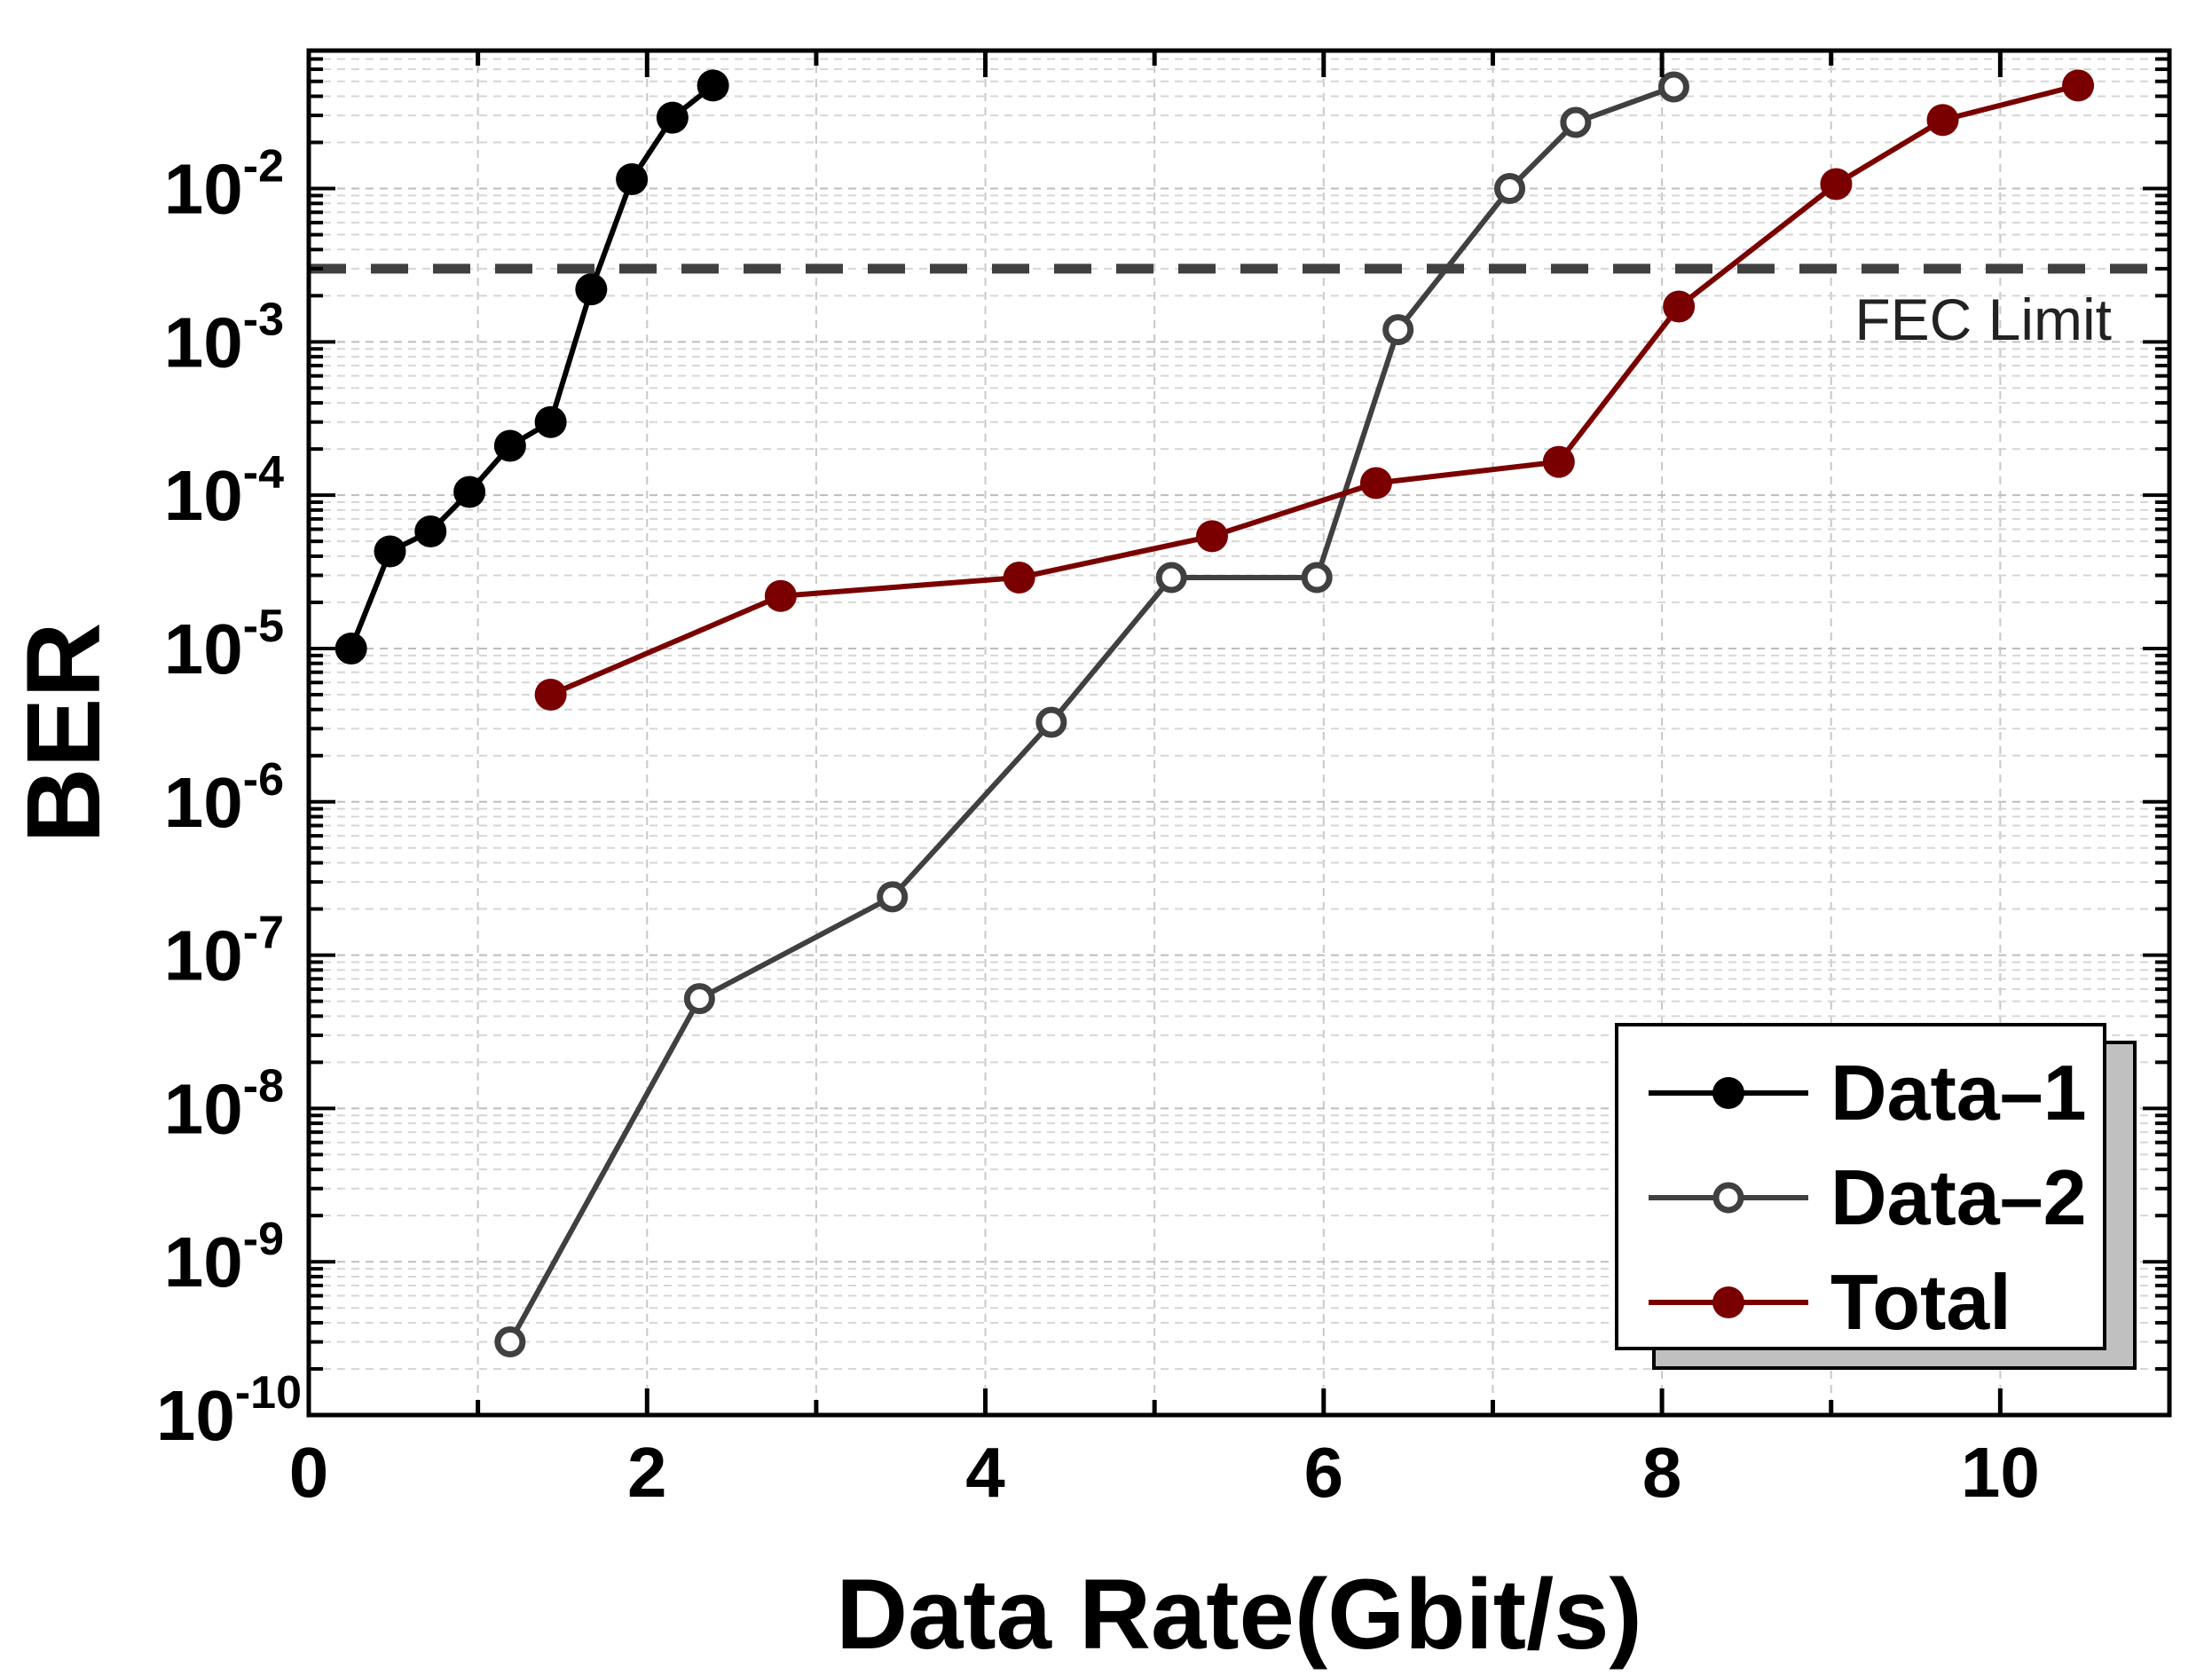 This screenshot has height=1675, width=2212. Describe the element at coordinates (2000, 1472) in the screenshot. I see `x-tick-label: 10` at that location.